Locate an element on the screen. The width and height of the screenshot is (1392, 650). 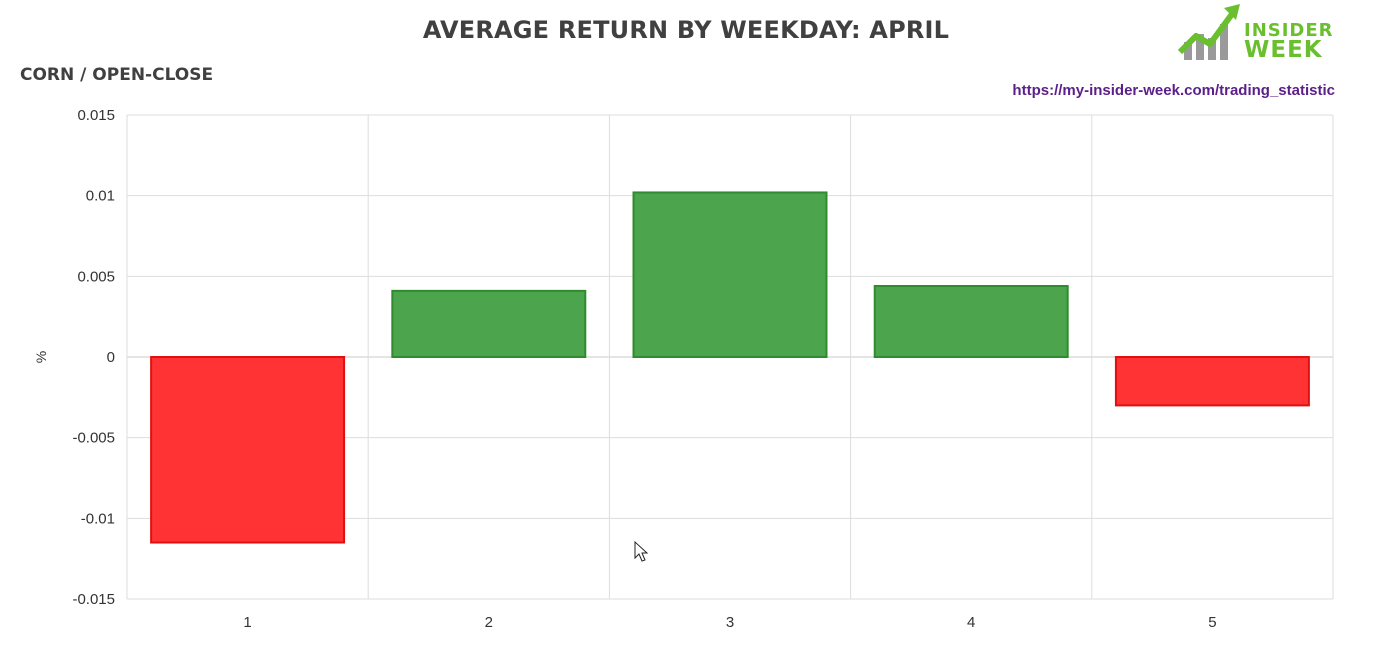
y-tick-label: 0.01 is located at coordinates (100, 196).